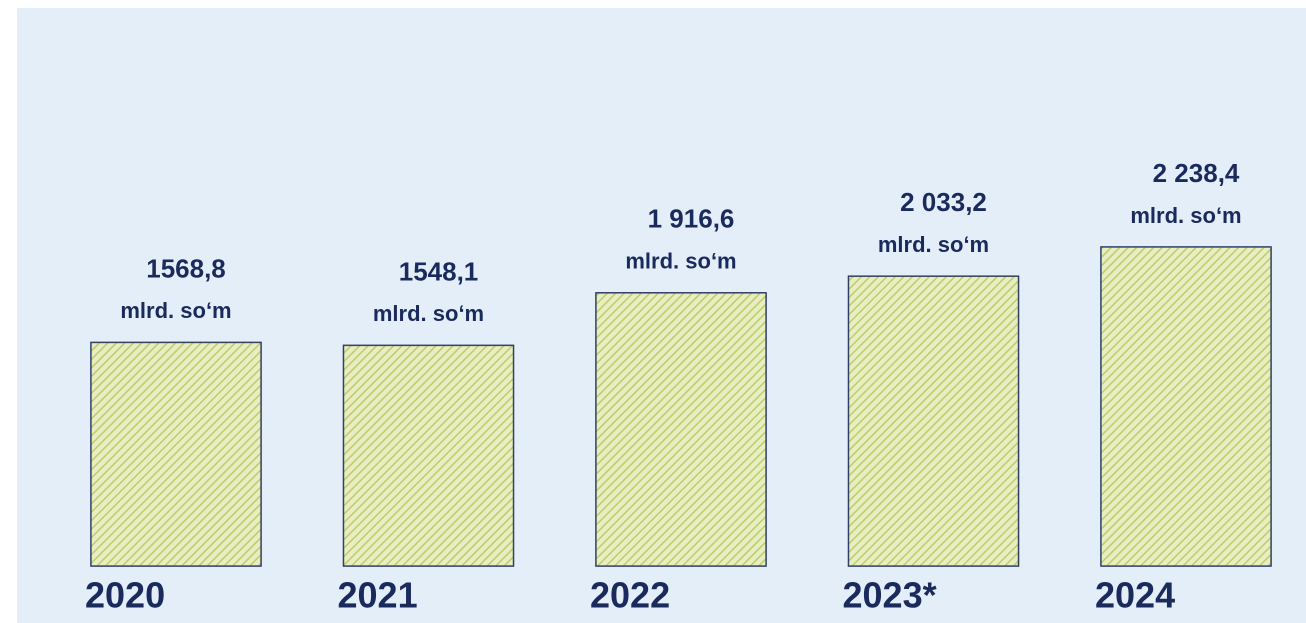 Image resolution: width=1306 pixels, height=623 pixels. Describe the element at coordinates (691, 219) in the screenshot. I see `value-label: 1 916,6` at that location.